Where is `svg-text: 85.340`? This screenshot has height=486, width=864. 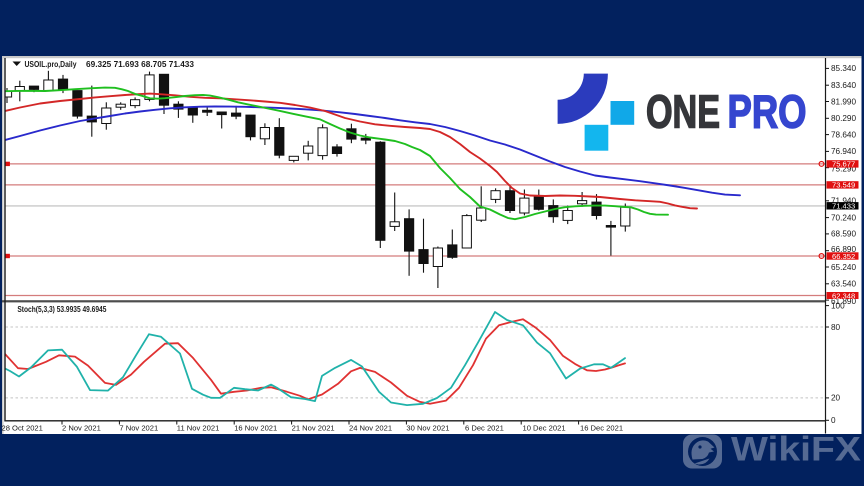 svg-text: 85.340 is located at coordinates (843, 68).